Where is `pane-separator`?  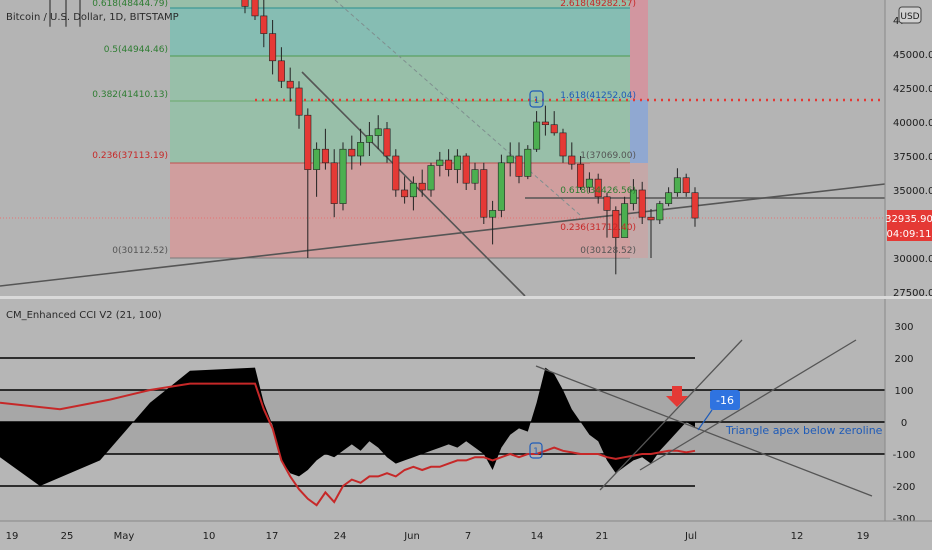 pane-separator is located at coordinates (466, 297).